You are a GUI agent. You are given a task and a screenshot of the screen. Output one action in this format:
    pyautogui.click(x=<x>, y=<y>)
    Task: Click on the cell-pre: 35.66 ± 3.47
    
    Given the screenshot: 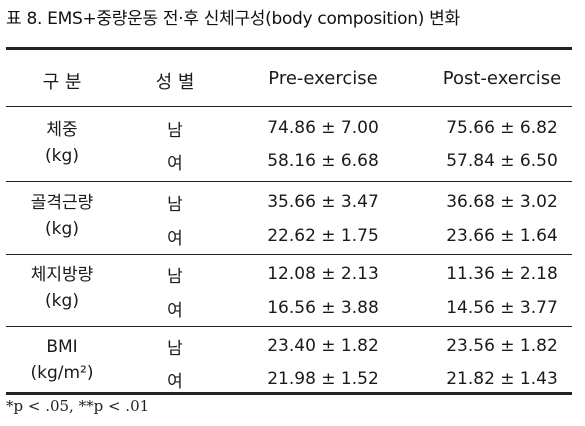 What is the action you would take?
    pyautogui.click(x=323, y=202)
    